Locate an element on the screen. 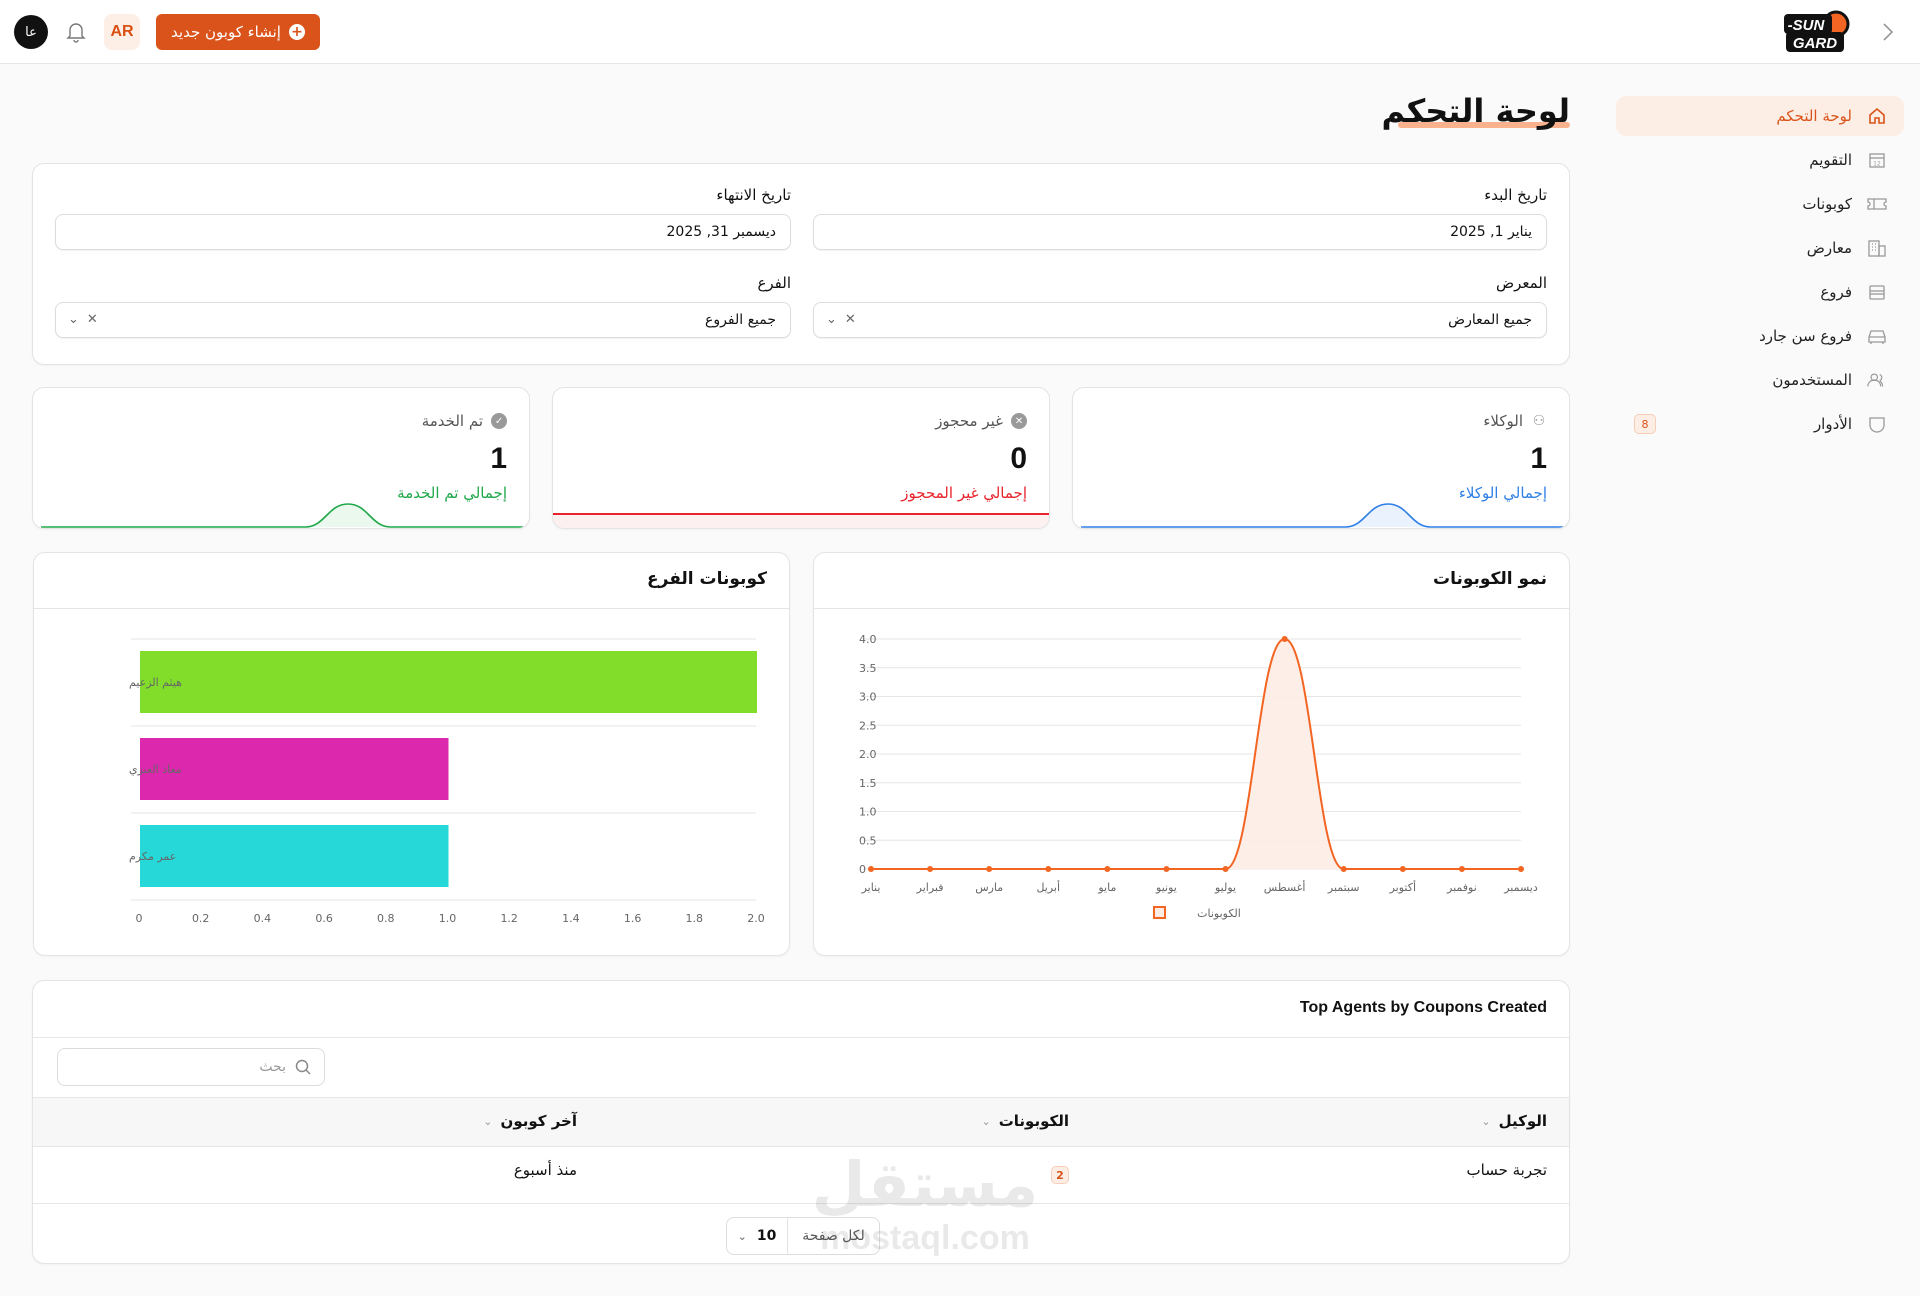 The image size is (1920, 1296). create-coupon-button: + إنشاء كوبون جديد is located at coordinates (238, 32).